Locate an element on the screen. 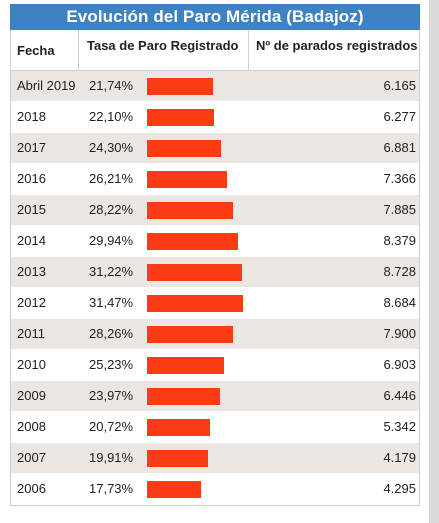  row-tasa-label: 31,47% is located at coordinates (111, 302).